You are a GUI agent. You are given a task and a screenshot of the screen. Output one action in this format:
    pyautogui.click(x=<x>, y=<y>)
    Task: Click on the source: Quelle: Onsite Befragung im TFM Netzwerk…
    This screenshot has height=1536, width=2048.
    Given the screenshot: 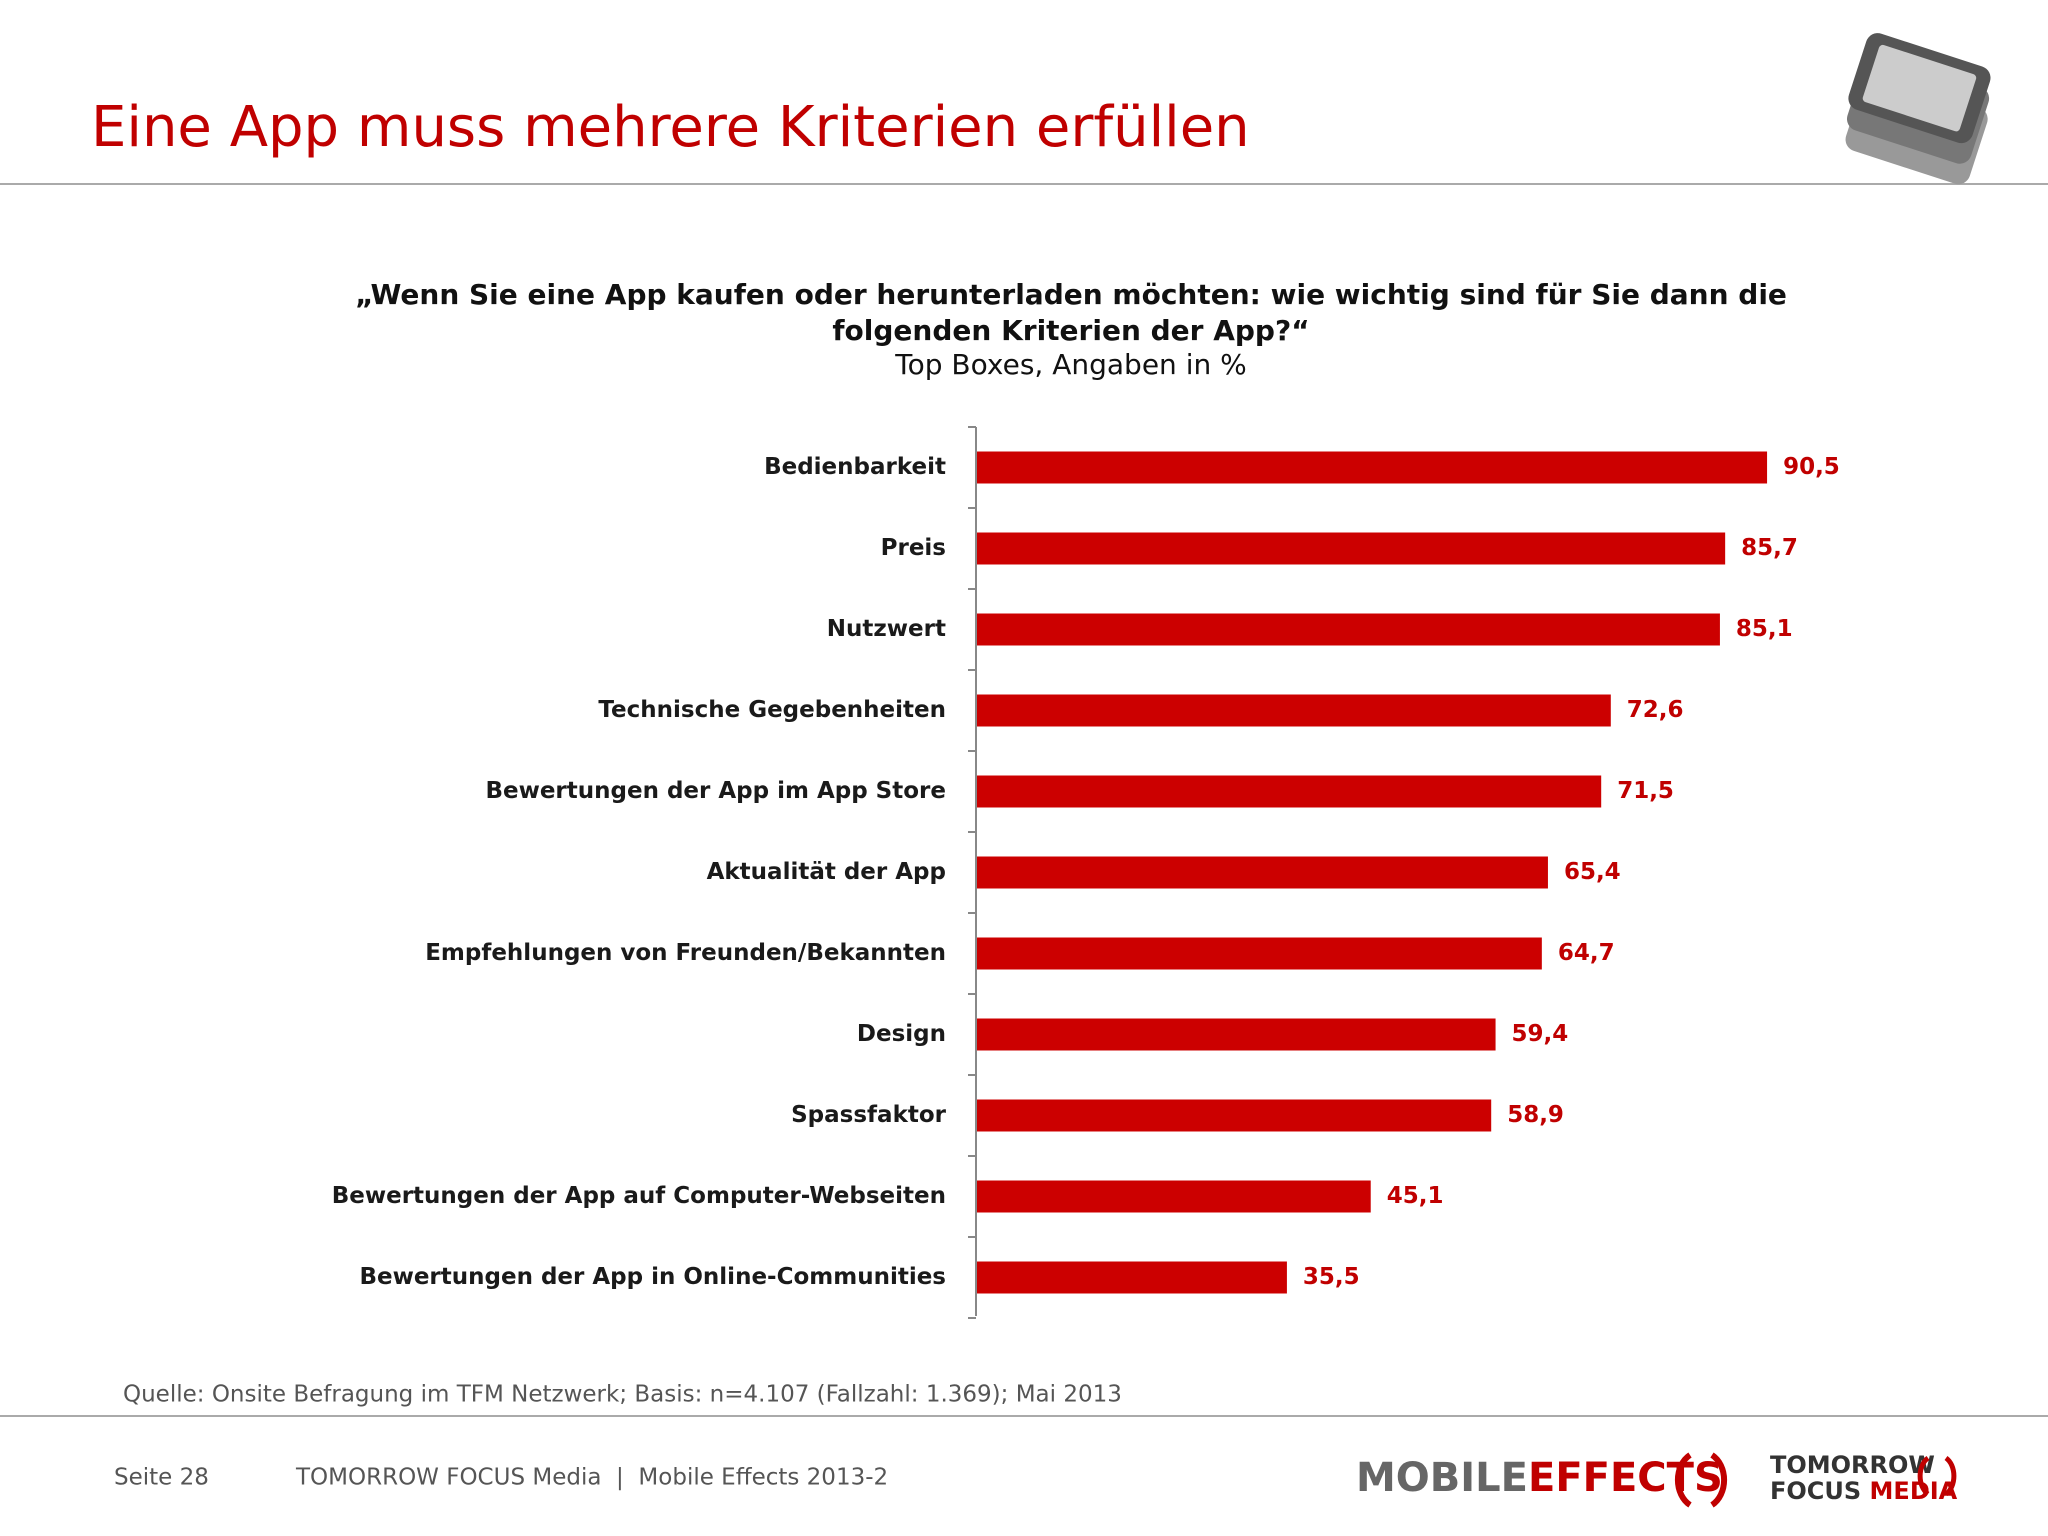 What is the action you would take?
    pyautogui.click(x=622, y=1395)
    